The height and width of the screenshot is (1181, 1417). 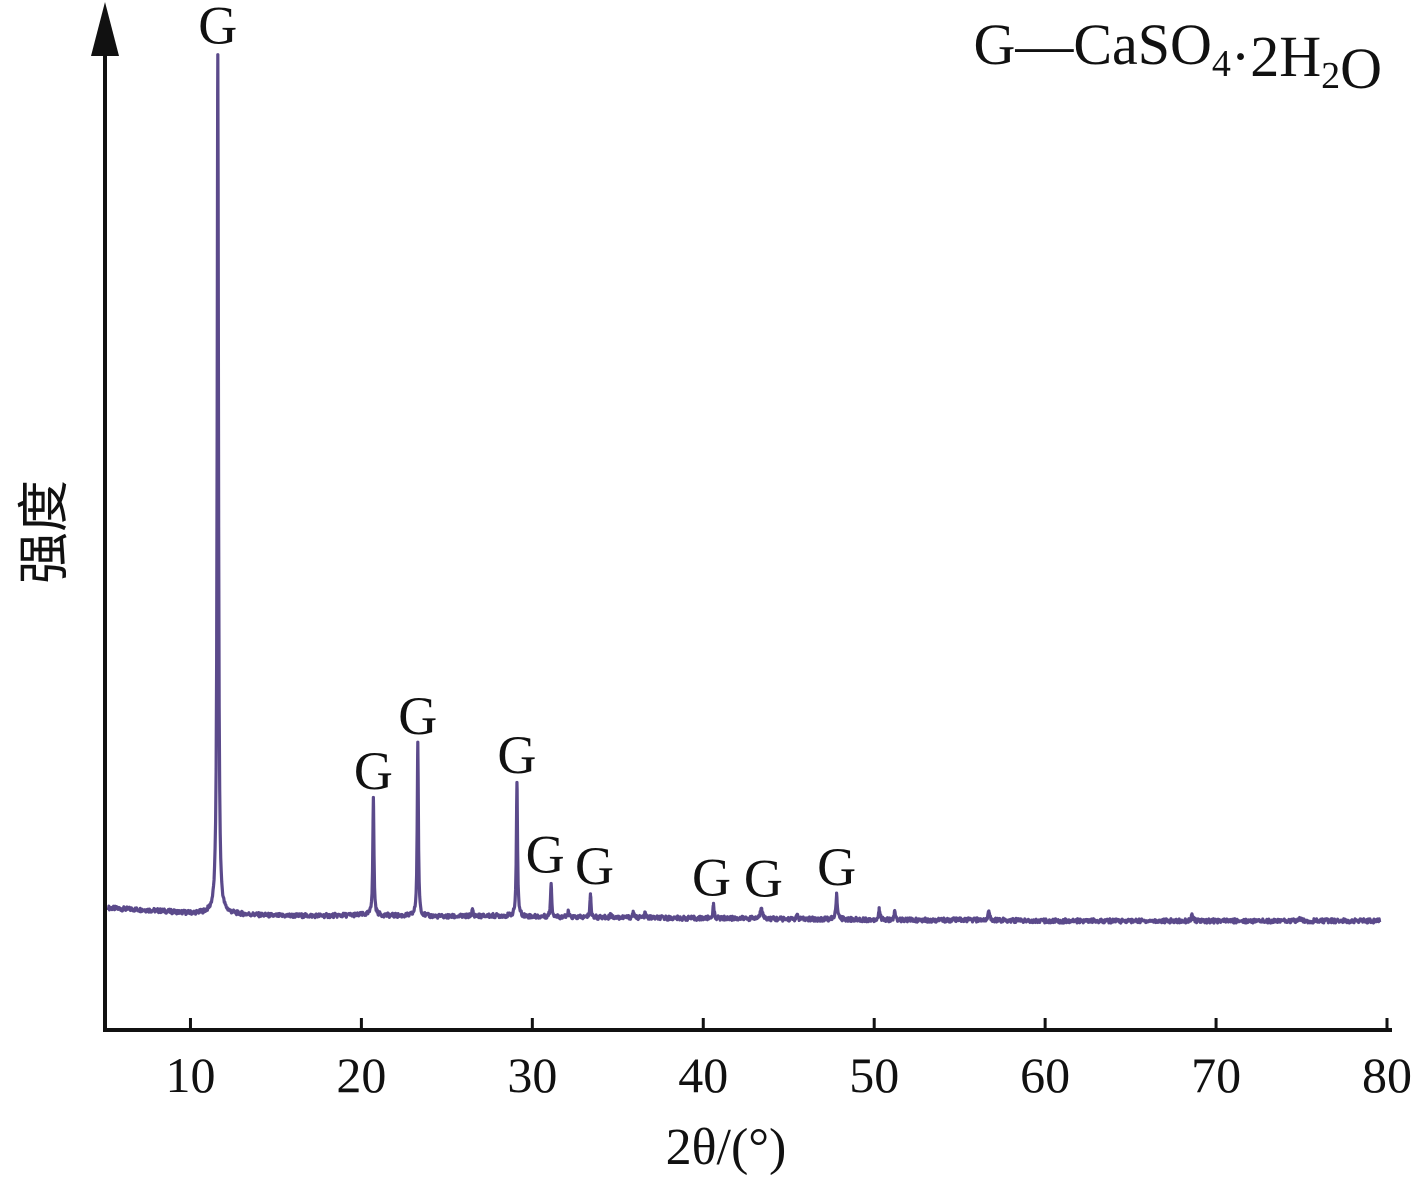 What do you see at coordinates (874, 1075) in the screenshot?
I see `x-tick-label: 50` at bounding box center [874, 1075].